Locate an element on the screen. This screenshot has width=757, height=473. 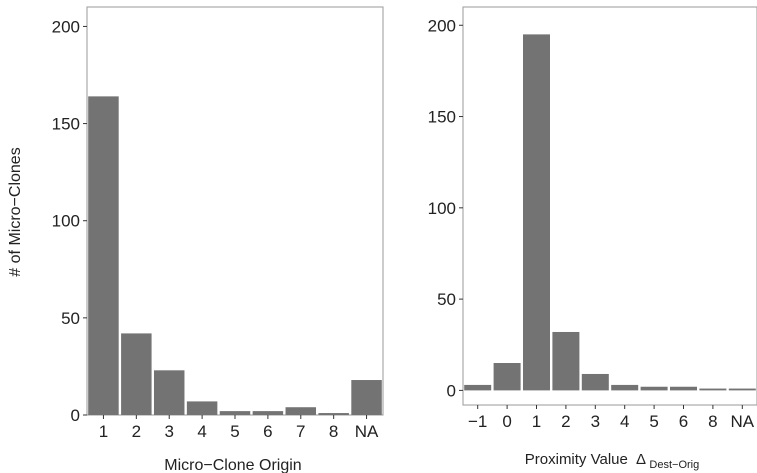
chart-right-x-tick-label: 0 is located at coordinates (506, 421).